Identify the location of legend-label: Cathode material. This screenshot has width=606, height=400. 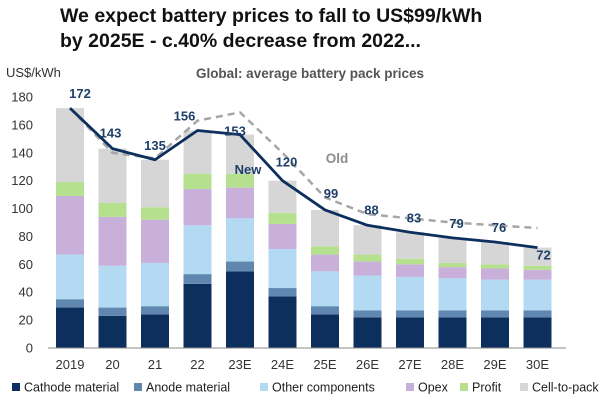
(71, 388).